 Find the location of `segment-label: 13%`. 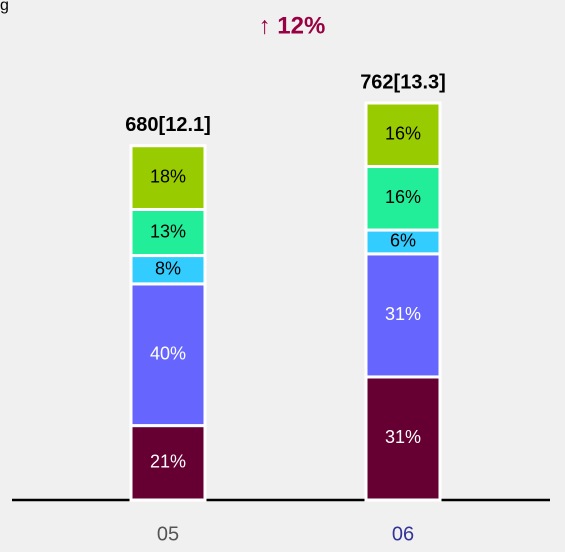

segment-label: 13% is located at coordinates (168, 231).